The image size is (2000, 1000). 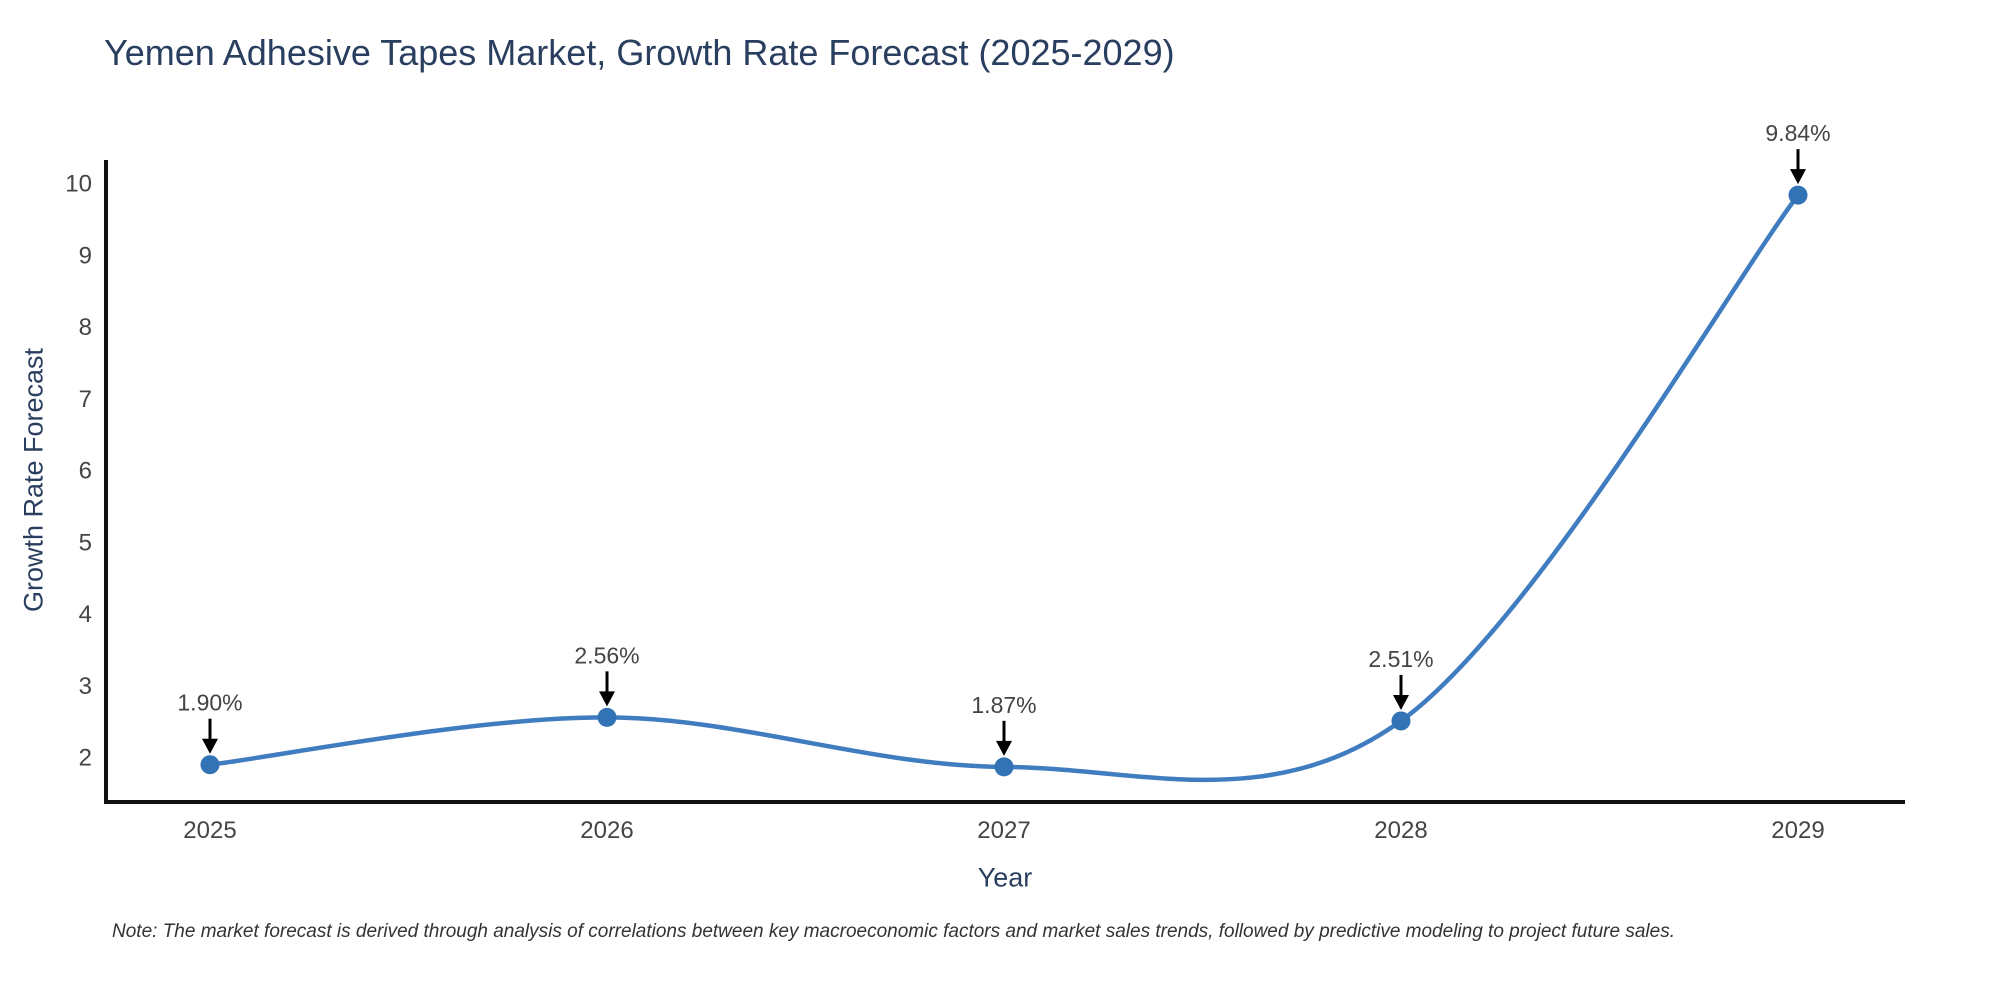 What do you see at coordinates (1400, 830) in the screenshot?
I see `x-tick-label: 2028` at bounding box center [1400, 830].